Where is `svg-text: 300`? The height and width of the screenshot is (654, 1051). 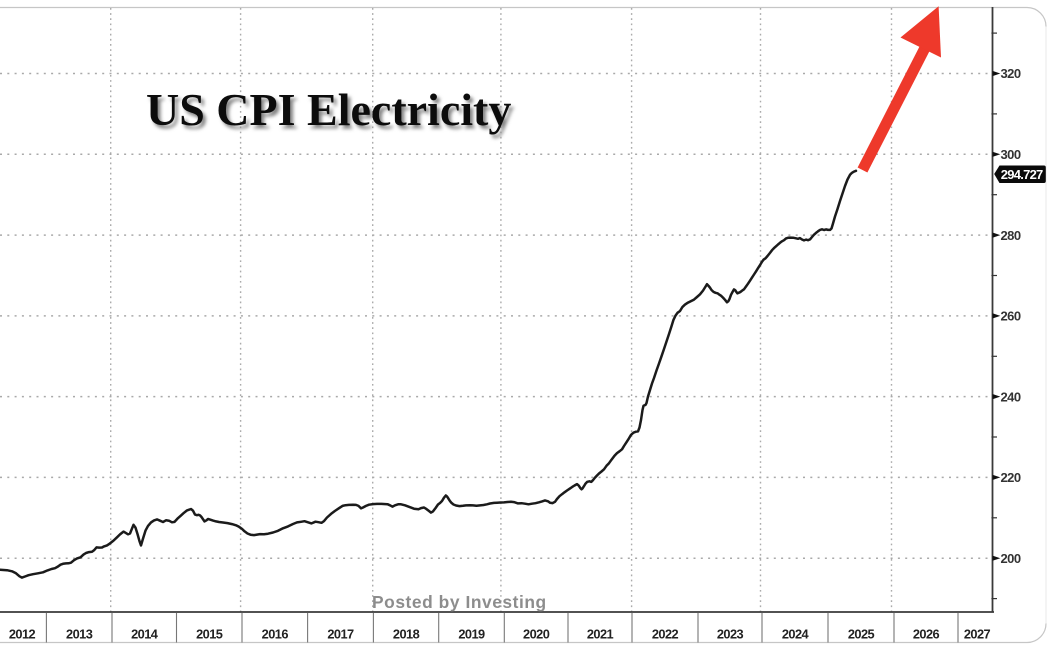
svg-text: 300 is located at coordinates (1011, 154).